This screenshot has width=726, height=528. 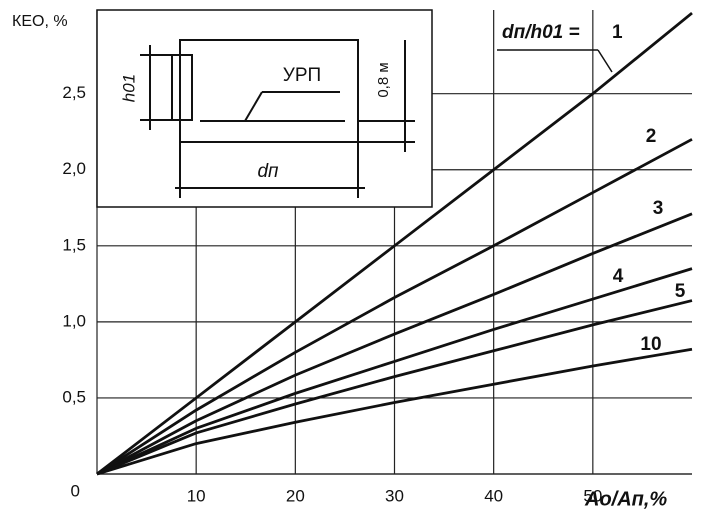 What do you see at coordinates (196, 495) in the screenshot?
I see `x-tick-label: 10` at bounding box center [196, 495].